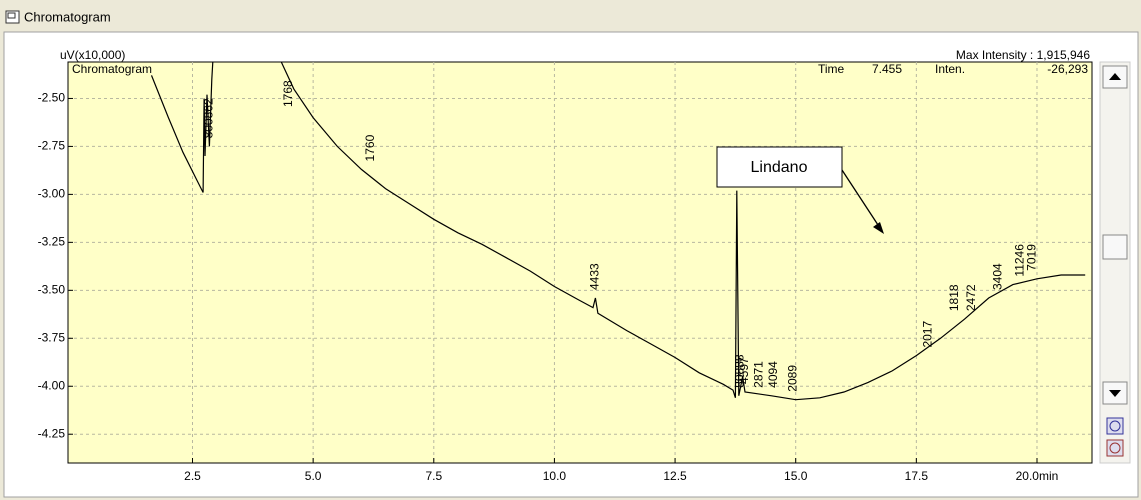 Image resolution: width=1141 pixels, height=500 pixels. What do you see at coordinates (744, 370) in the screenshot?
I see `peak-label: 4597` at bounding box center [744, 370].